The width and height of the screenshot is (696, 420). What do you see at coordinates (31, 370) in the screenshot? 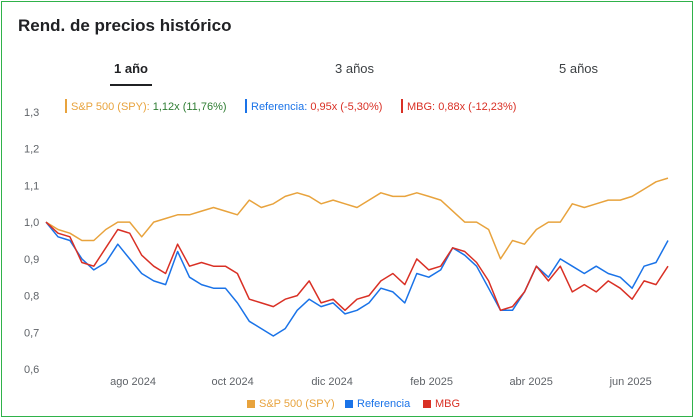
I see `y-tick-label: 0,6` at bounding box center [31, 370].